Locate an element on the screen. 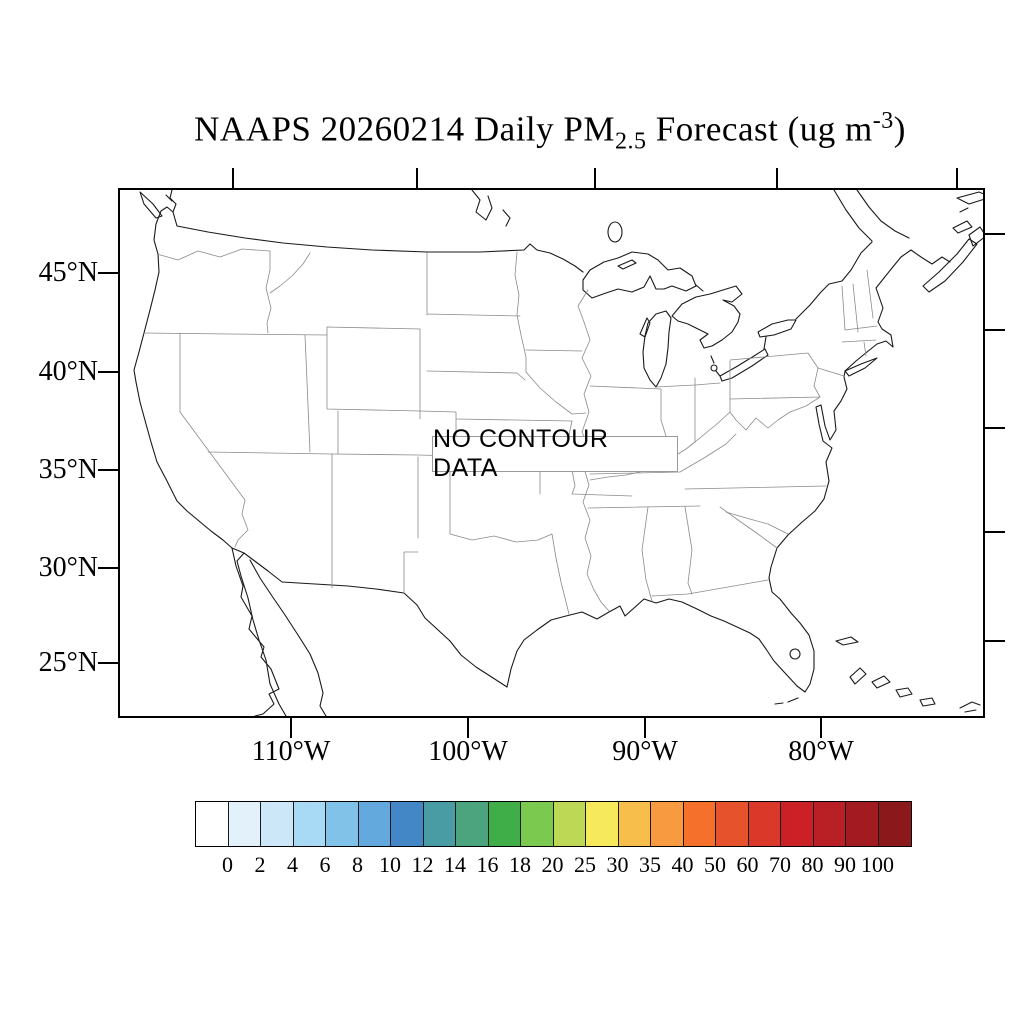 The height and width of the screenshot is (1024, 1024). colorbar-tick-label: 20 is located at coordinates (552, 864).